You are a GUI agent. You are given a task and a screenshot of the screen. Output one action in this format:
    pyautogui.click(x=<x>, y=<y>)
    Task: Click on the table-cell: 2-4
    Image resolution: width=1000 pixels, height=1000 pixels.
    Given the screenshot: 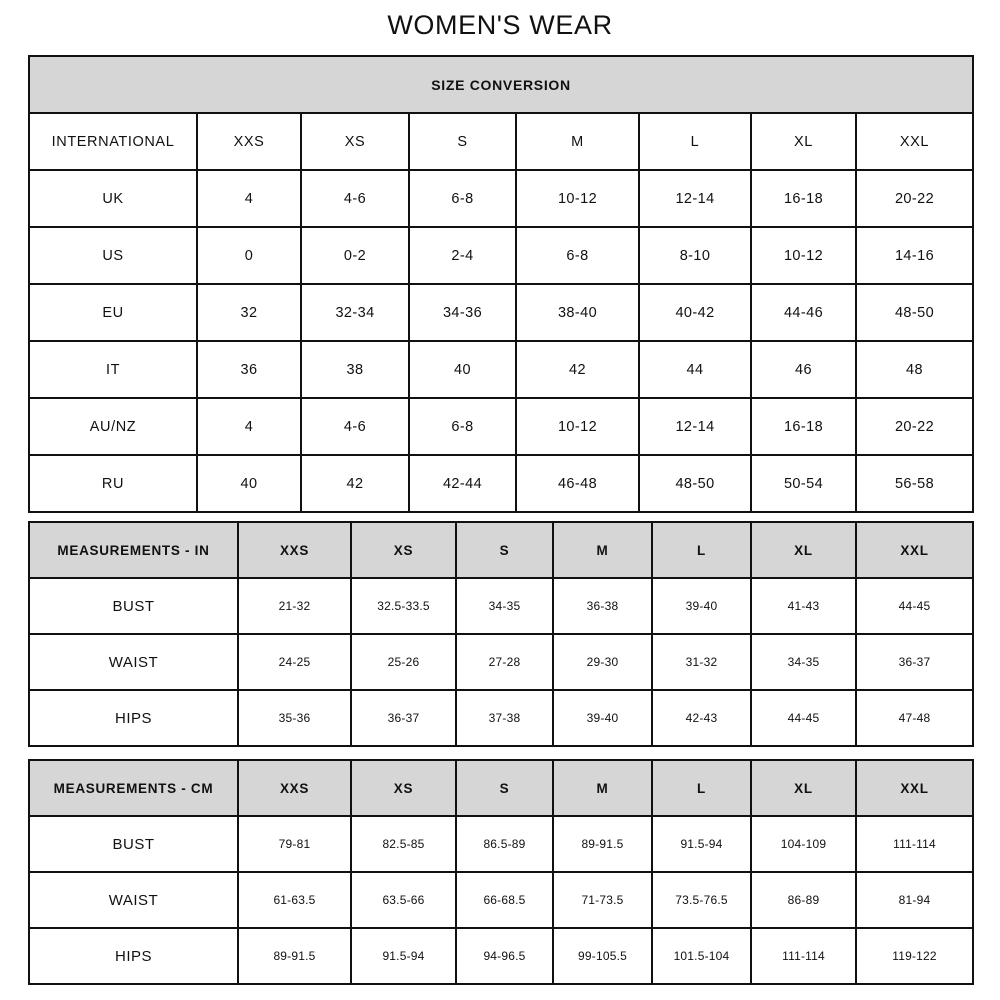 What is the action you would take?
    pyautogui.click(x=462, y=255)
    